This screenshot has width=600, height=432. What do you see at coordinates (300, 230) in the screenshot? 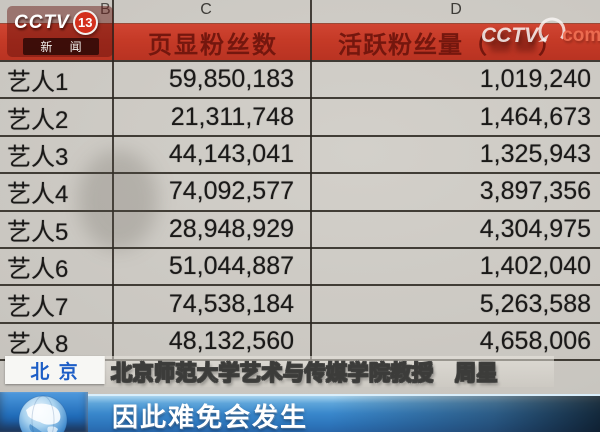
I see `table-row: 艺人5 28,948,929 4,304,975` at bounding box center [300, 230].